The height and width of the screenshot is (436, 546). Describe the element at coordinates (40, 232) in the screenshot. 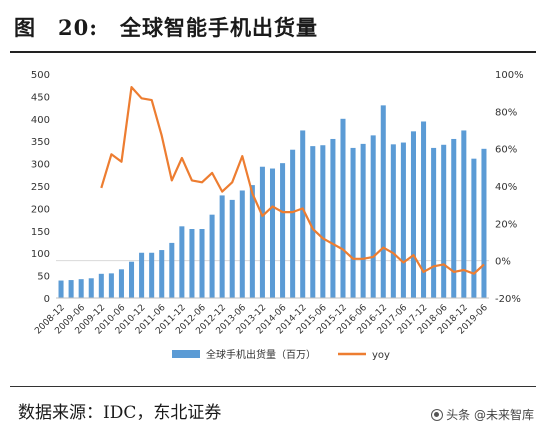

I see `y-left-tick-label: 150` at that location.